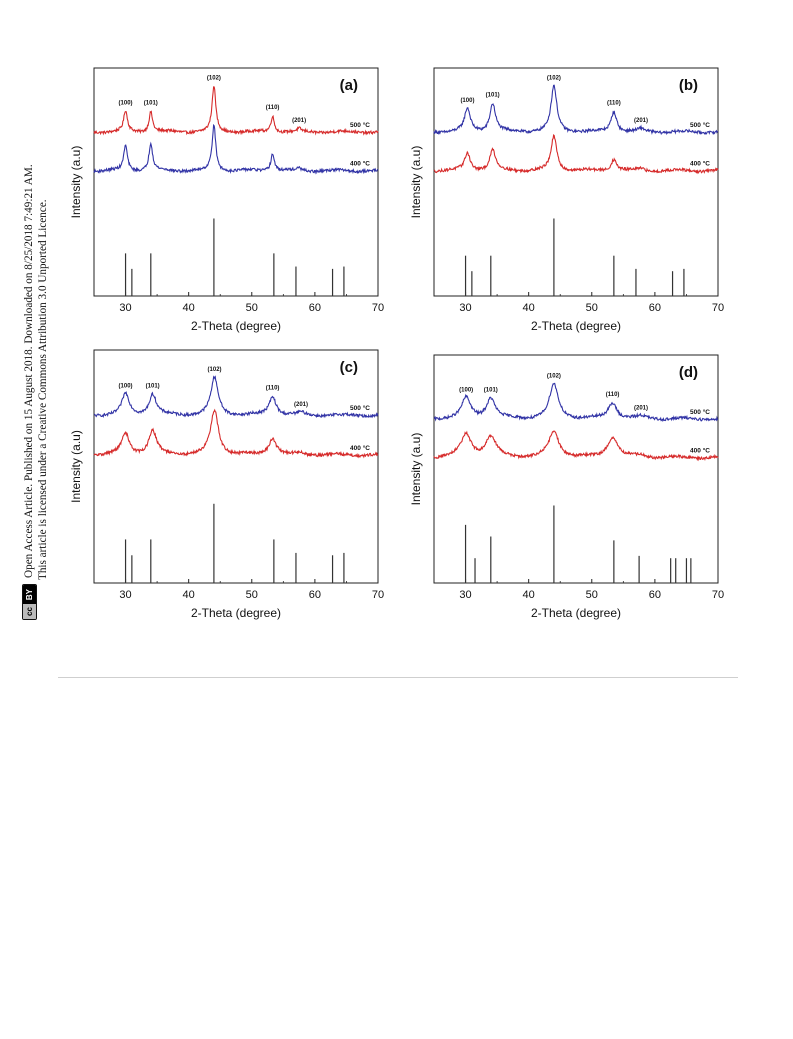  I want to click on cc-by-badge-icon: cc BY, so click(29, 601).